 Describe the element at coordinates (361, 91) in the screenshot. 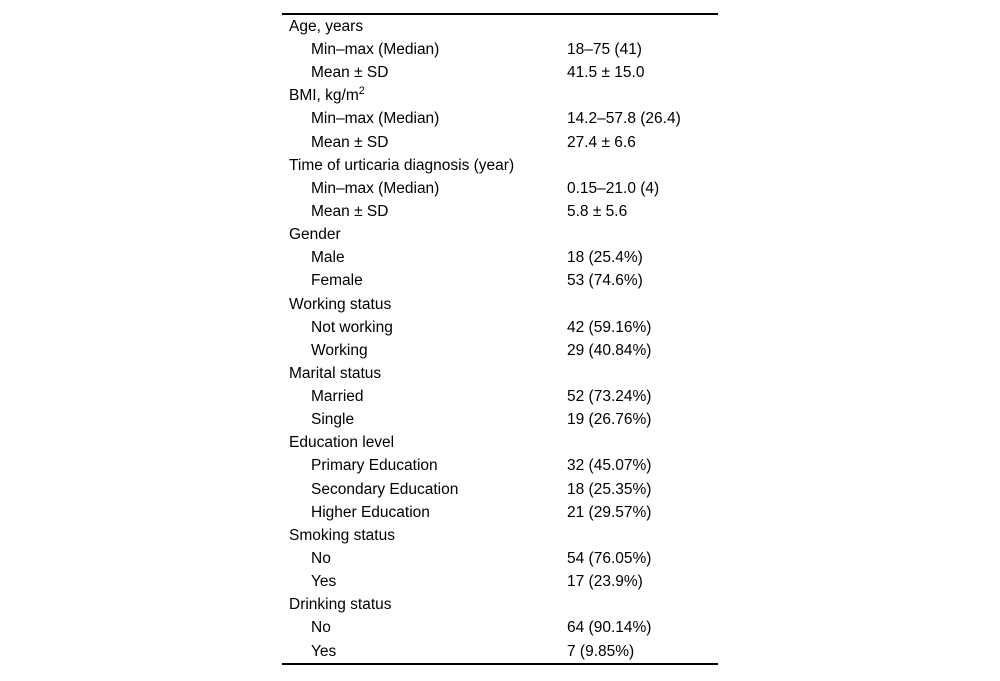

I see `superscript: 2` at that location.